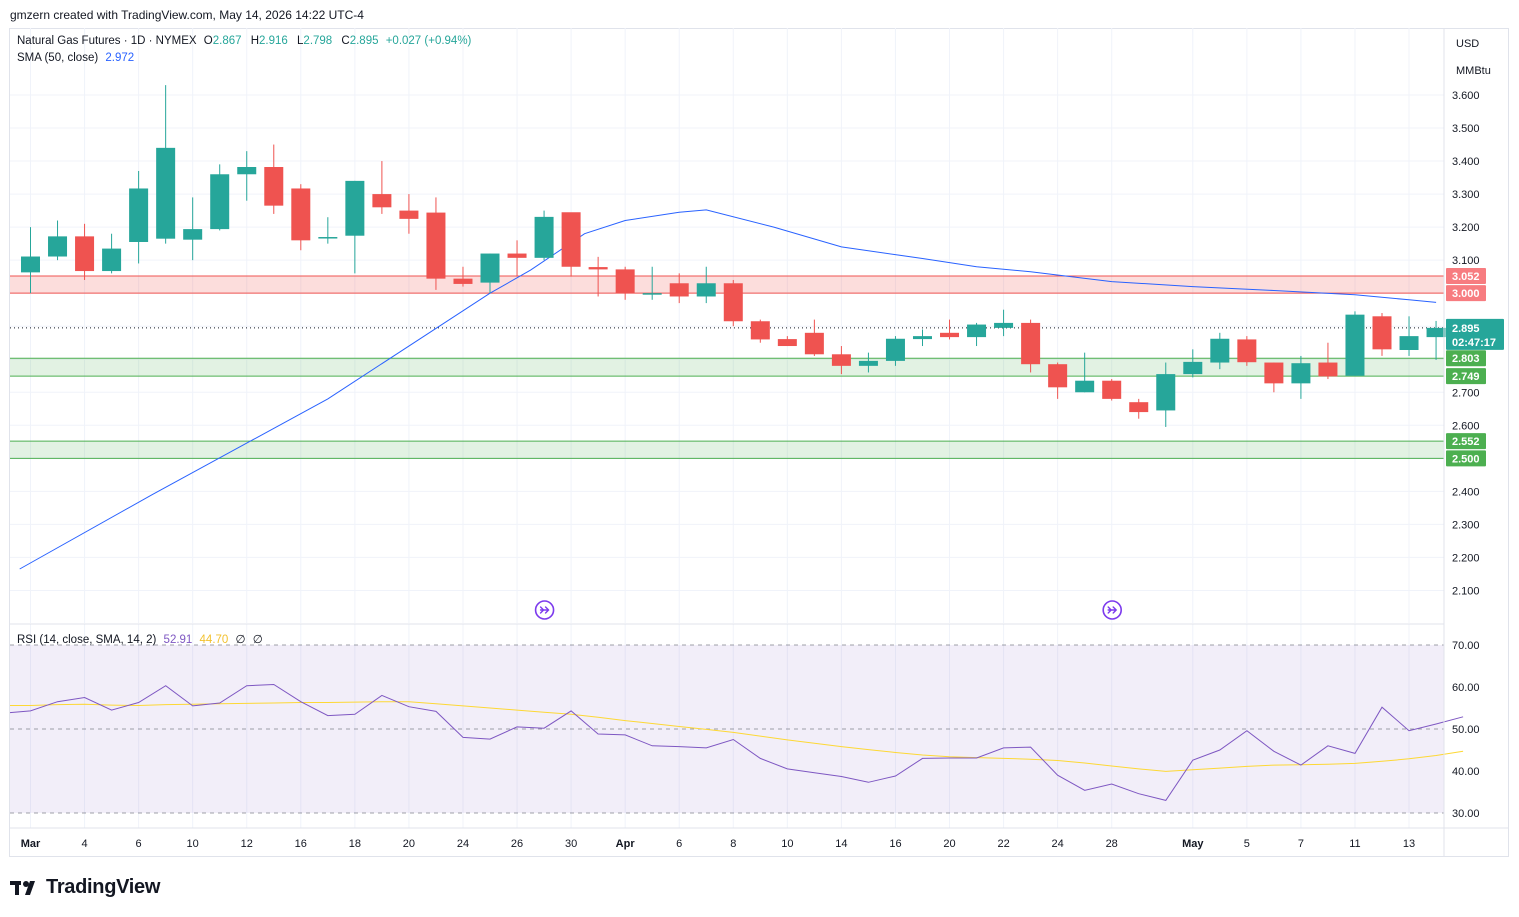 The width and height of the screenshot is (1519, 917). Describe the element at coordinates (178, 640) in the screenshot. I see `rsi-legend-value: 52.91` at that location.